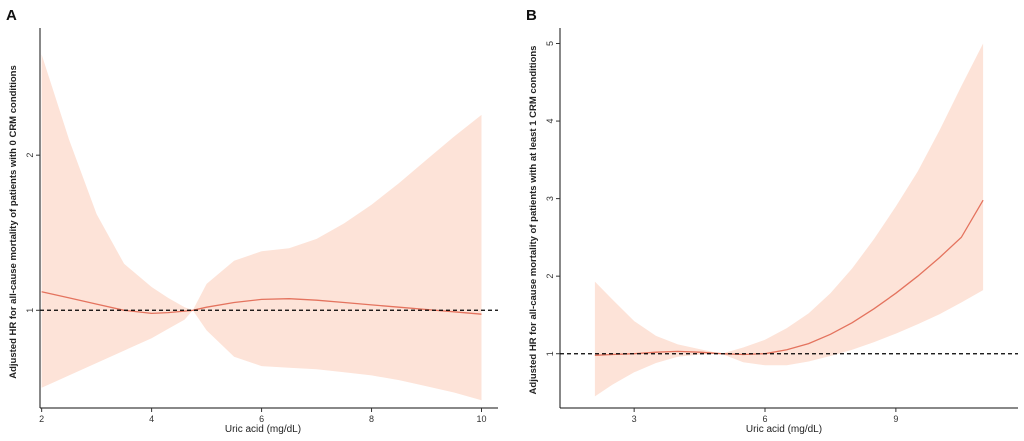  I want to click on panel-b-x-axis-title: Uric acid (mg/dL), so click(784, 429).